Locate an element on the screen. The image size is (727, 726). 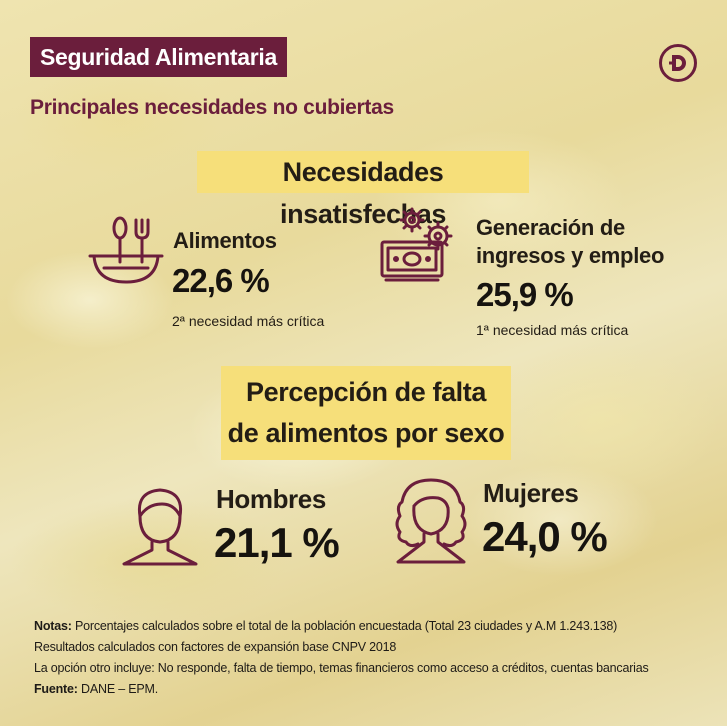
notes-label: Notas: is located at coordinates (53, 626).